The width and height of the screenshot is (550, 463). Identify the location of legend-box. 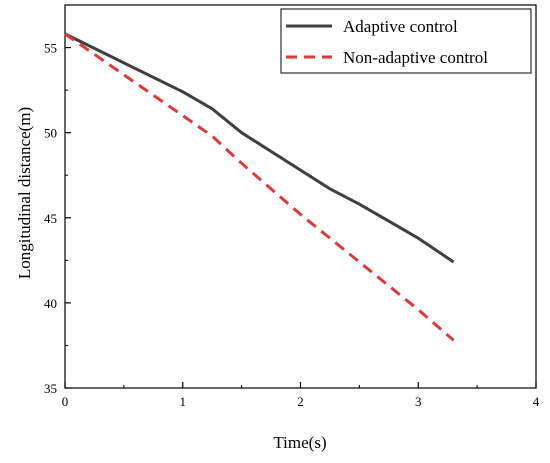
(406, 41).